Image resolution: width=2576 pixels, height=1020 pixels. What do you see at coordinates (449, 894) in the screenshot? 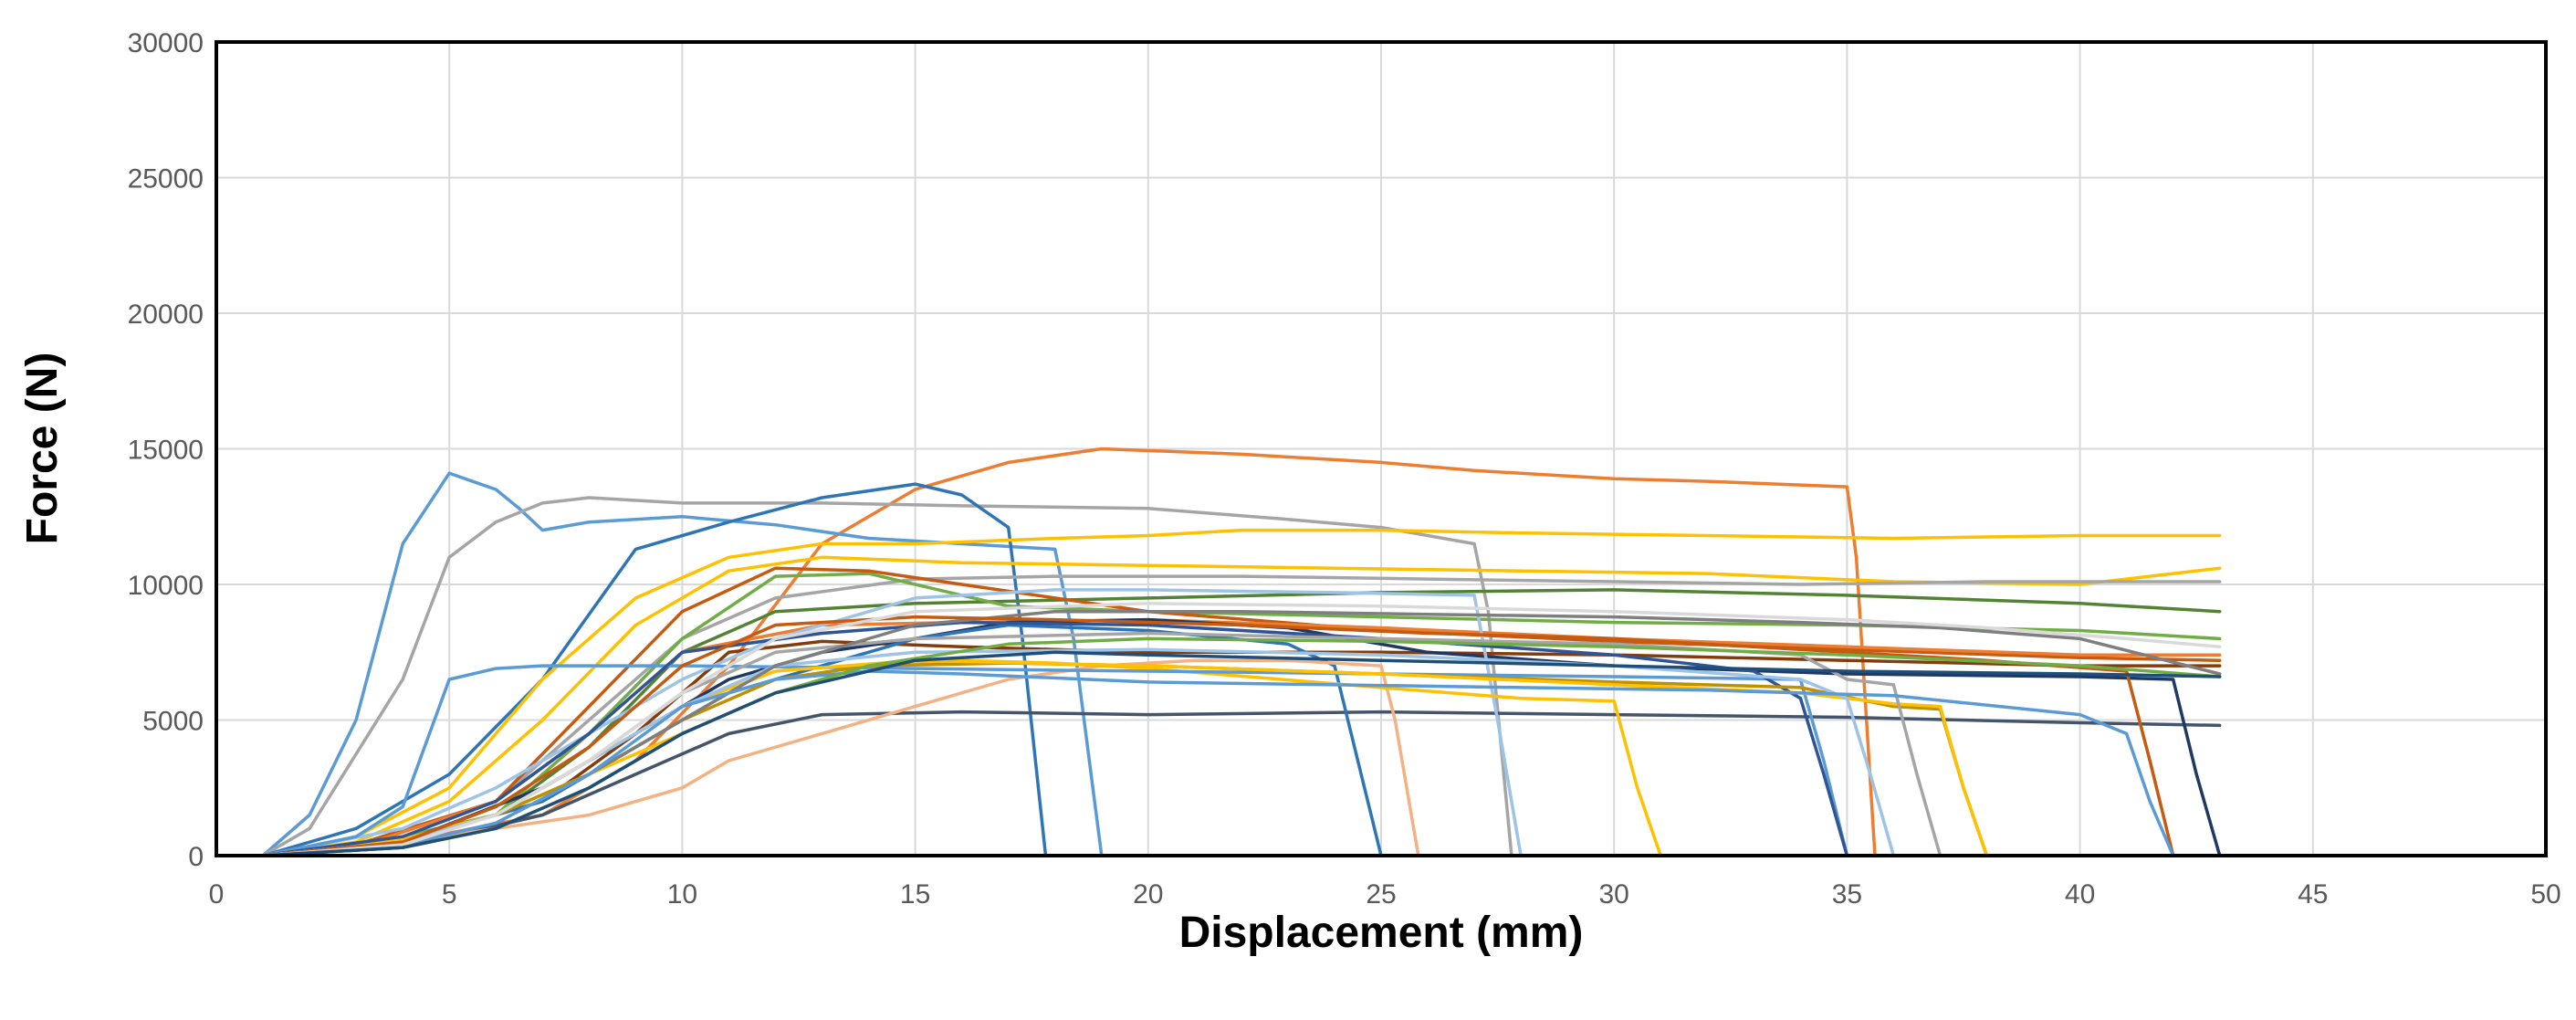
I see `x-tick-label: 5` at bounding box center [449, 894].